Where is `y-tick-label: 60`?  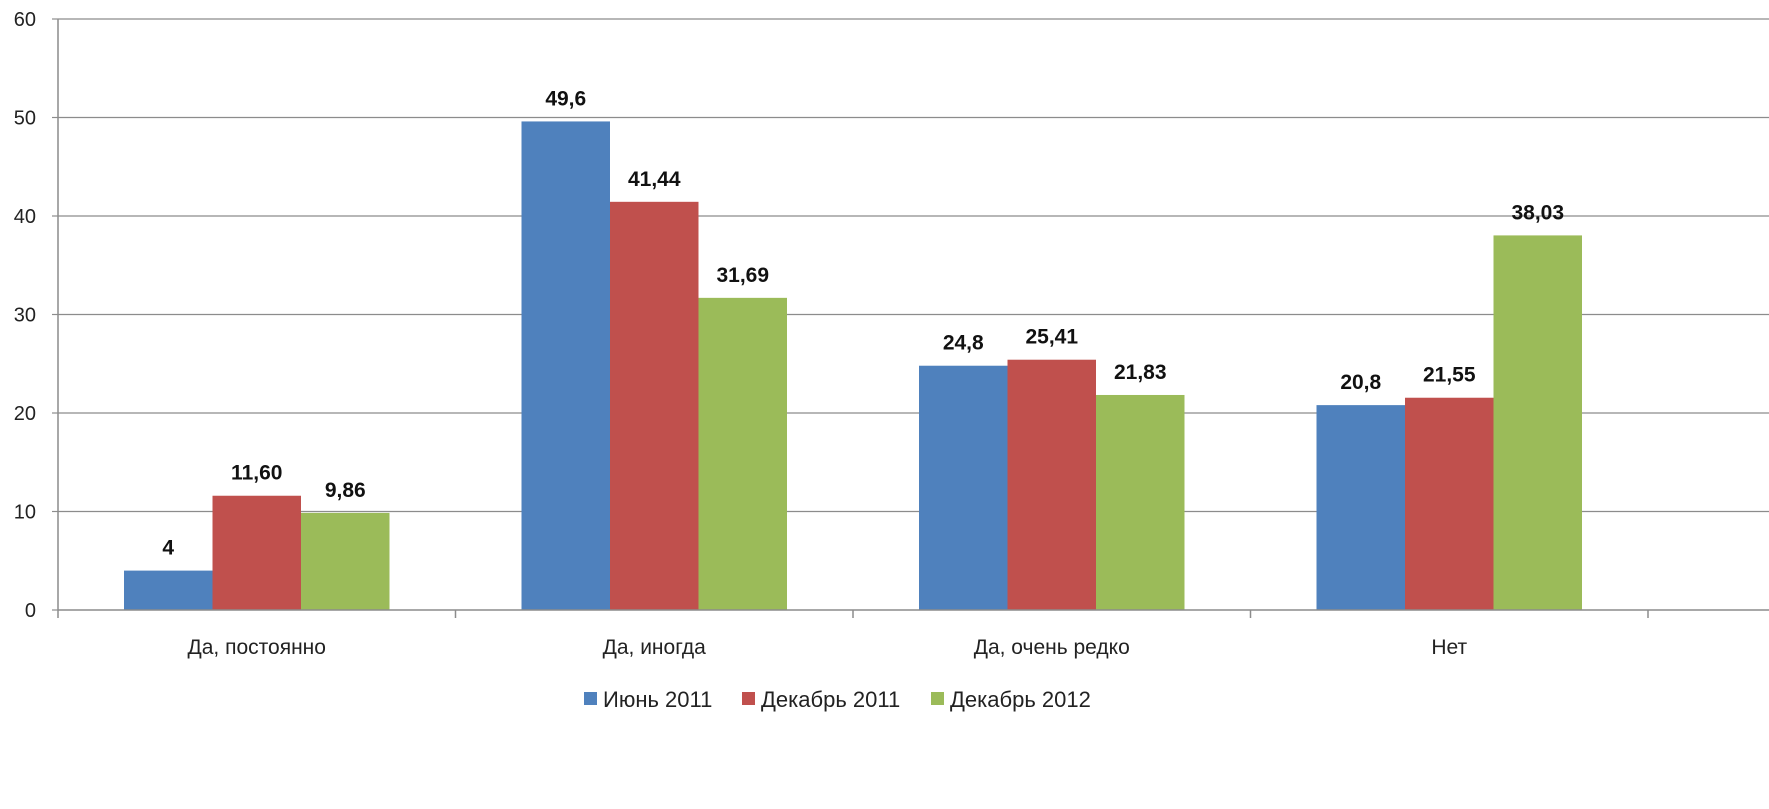
y-tick-label: 60 is located at coordinates (25, 20).